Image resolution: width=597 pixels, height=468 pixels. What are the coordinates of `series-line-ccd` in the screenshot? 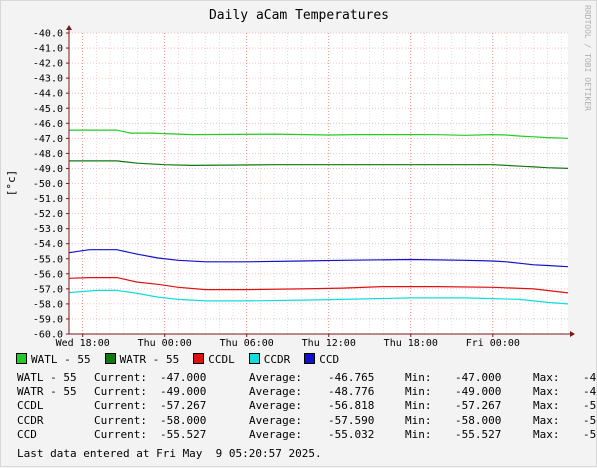 It's located at (318, 258).